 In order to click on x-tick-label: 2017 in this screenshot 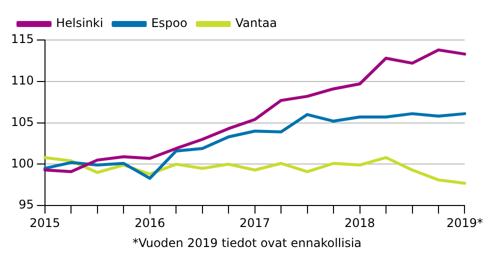, I will do `click(255, 223)`.